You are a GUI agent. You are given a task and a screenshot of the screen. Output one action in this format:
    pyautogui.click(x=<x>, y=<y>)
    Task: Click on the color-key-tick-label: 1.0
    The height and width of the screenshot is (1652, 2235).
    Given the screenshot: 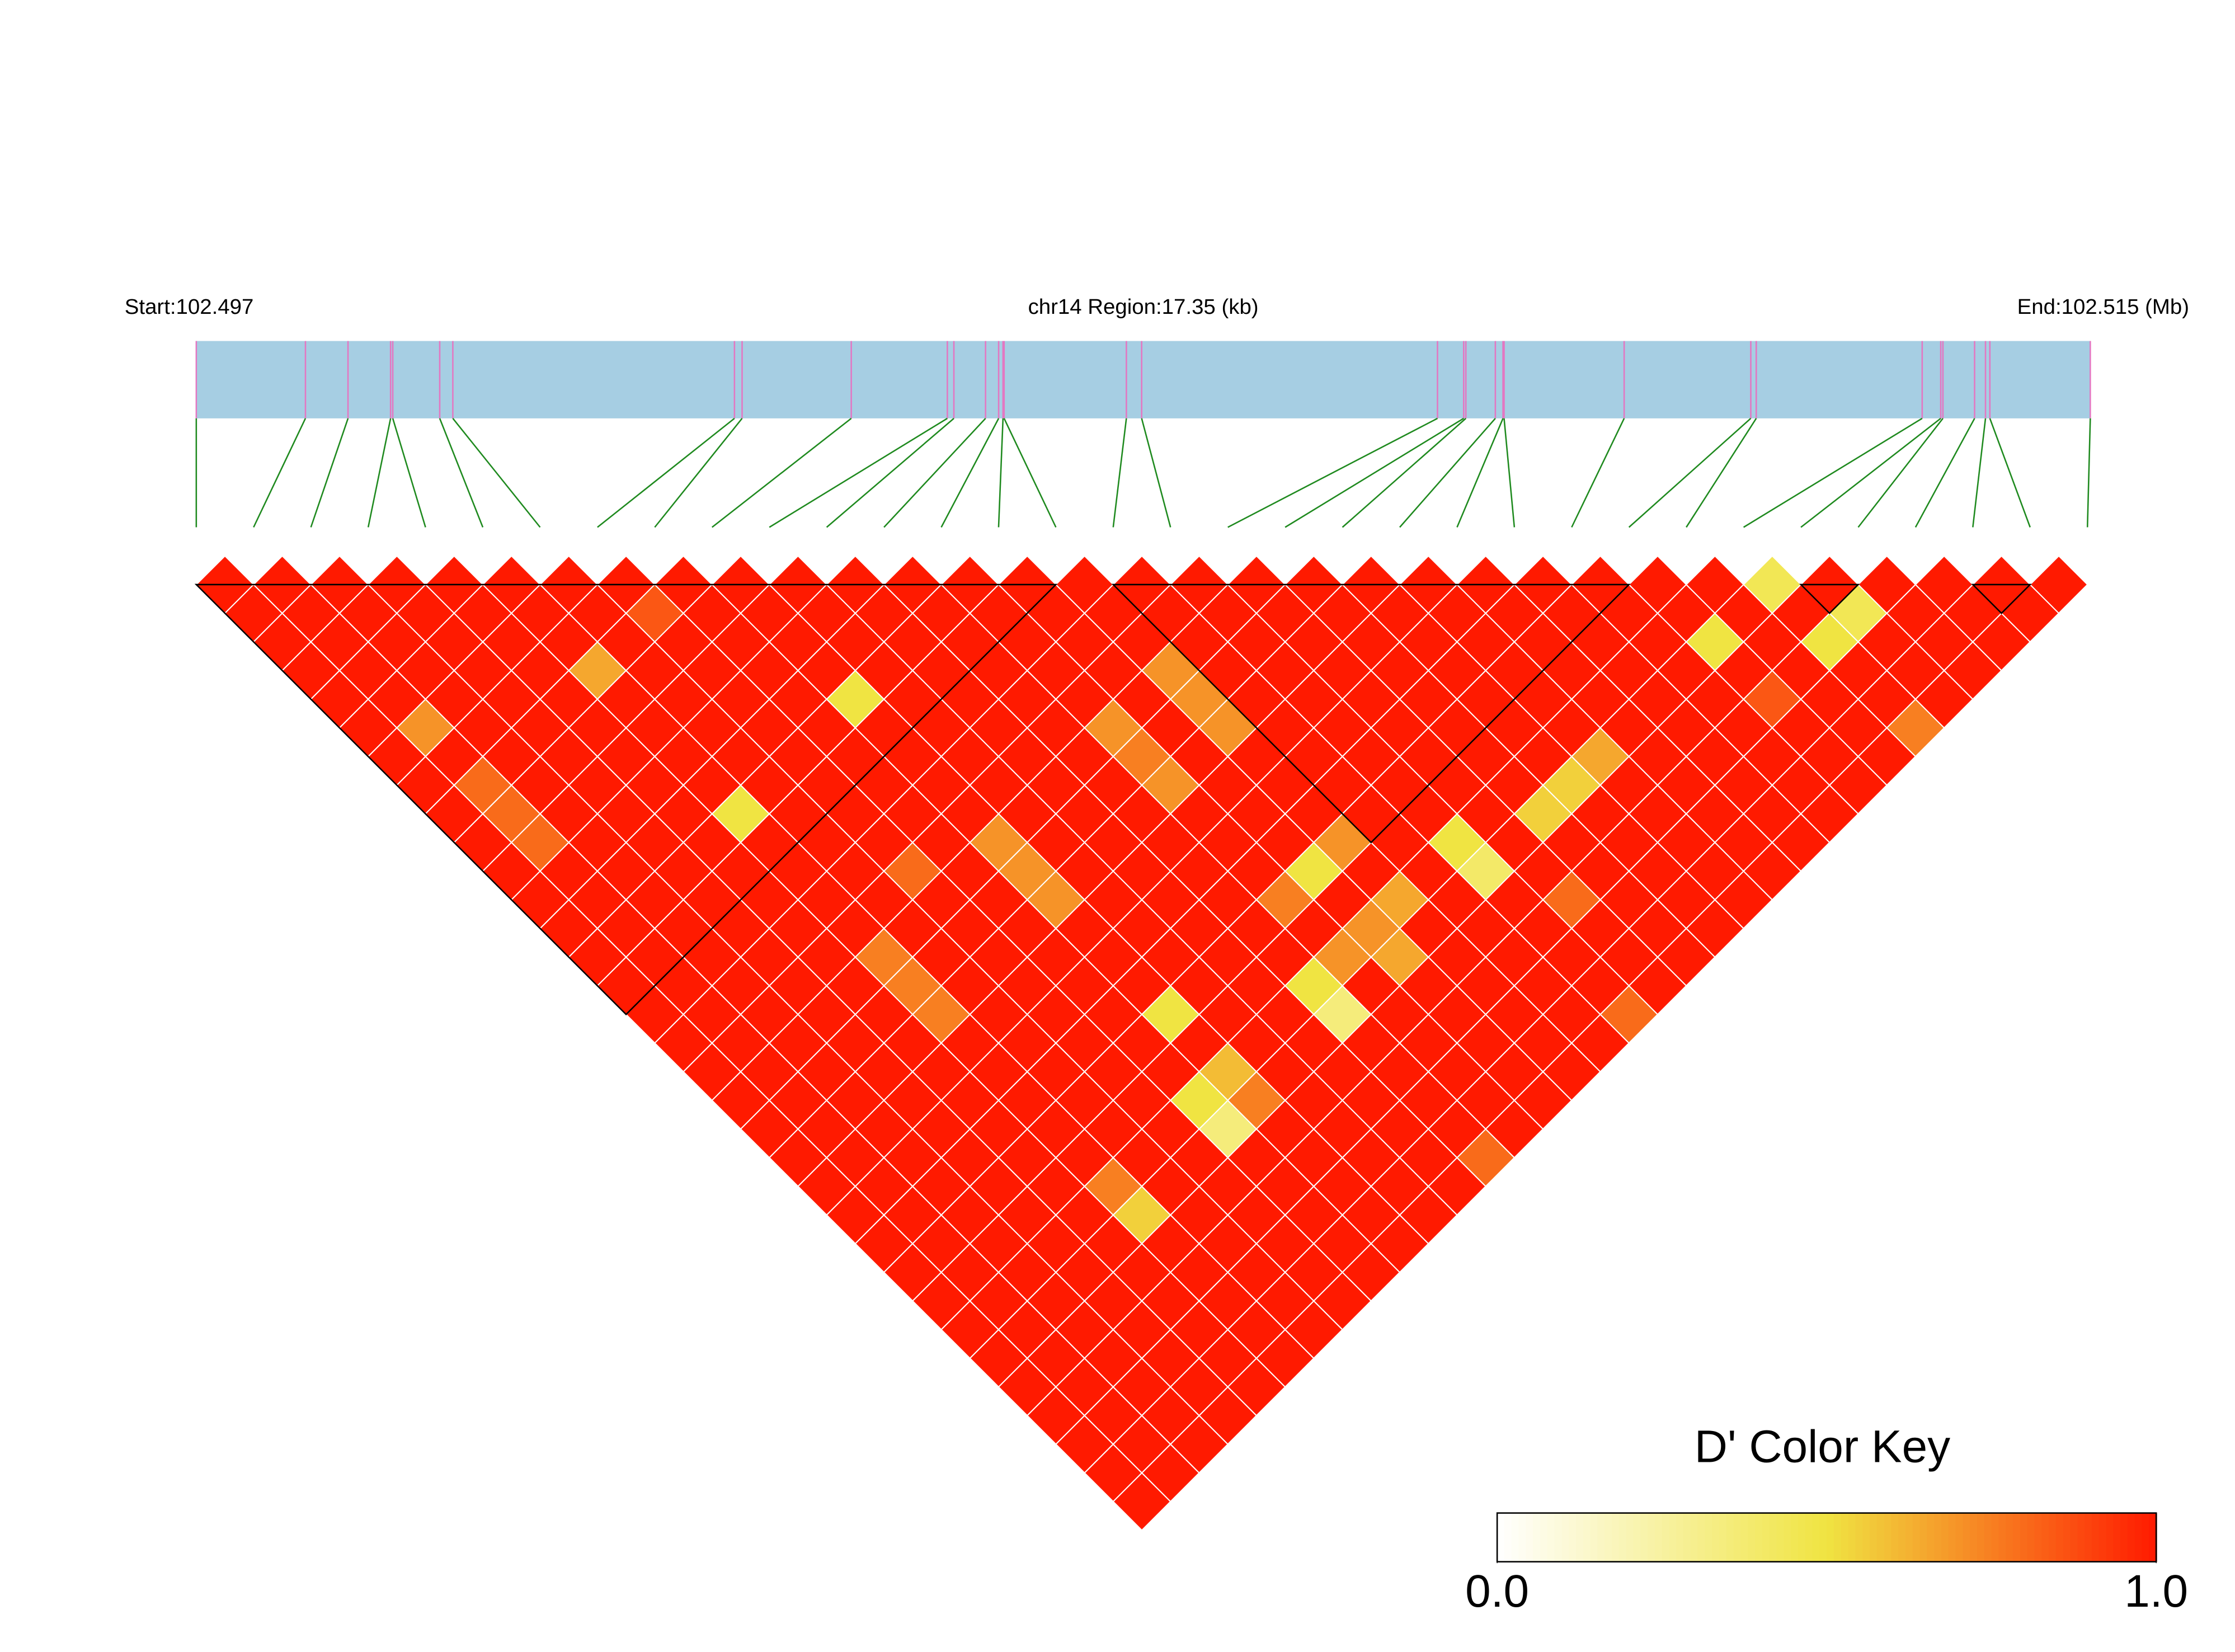 What is the action you would take?
    pyautogui.click(x=2156, y=1592)
    